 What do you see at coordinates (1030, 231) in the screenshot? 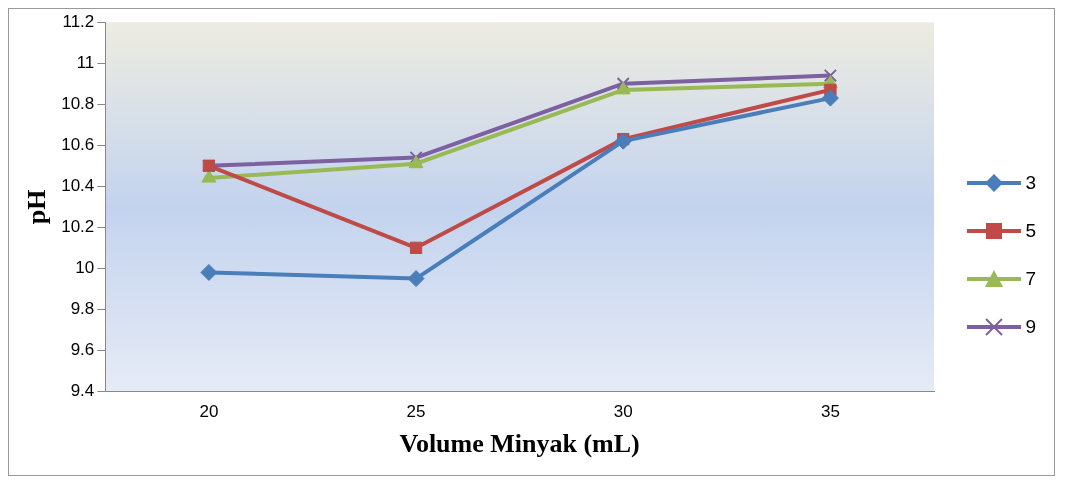
I see `legend-label: 5` at bounding box center [1030, 231].